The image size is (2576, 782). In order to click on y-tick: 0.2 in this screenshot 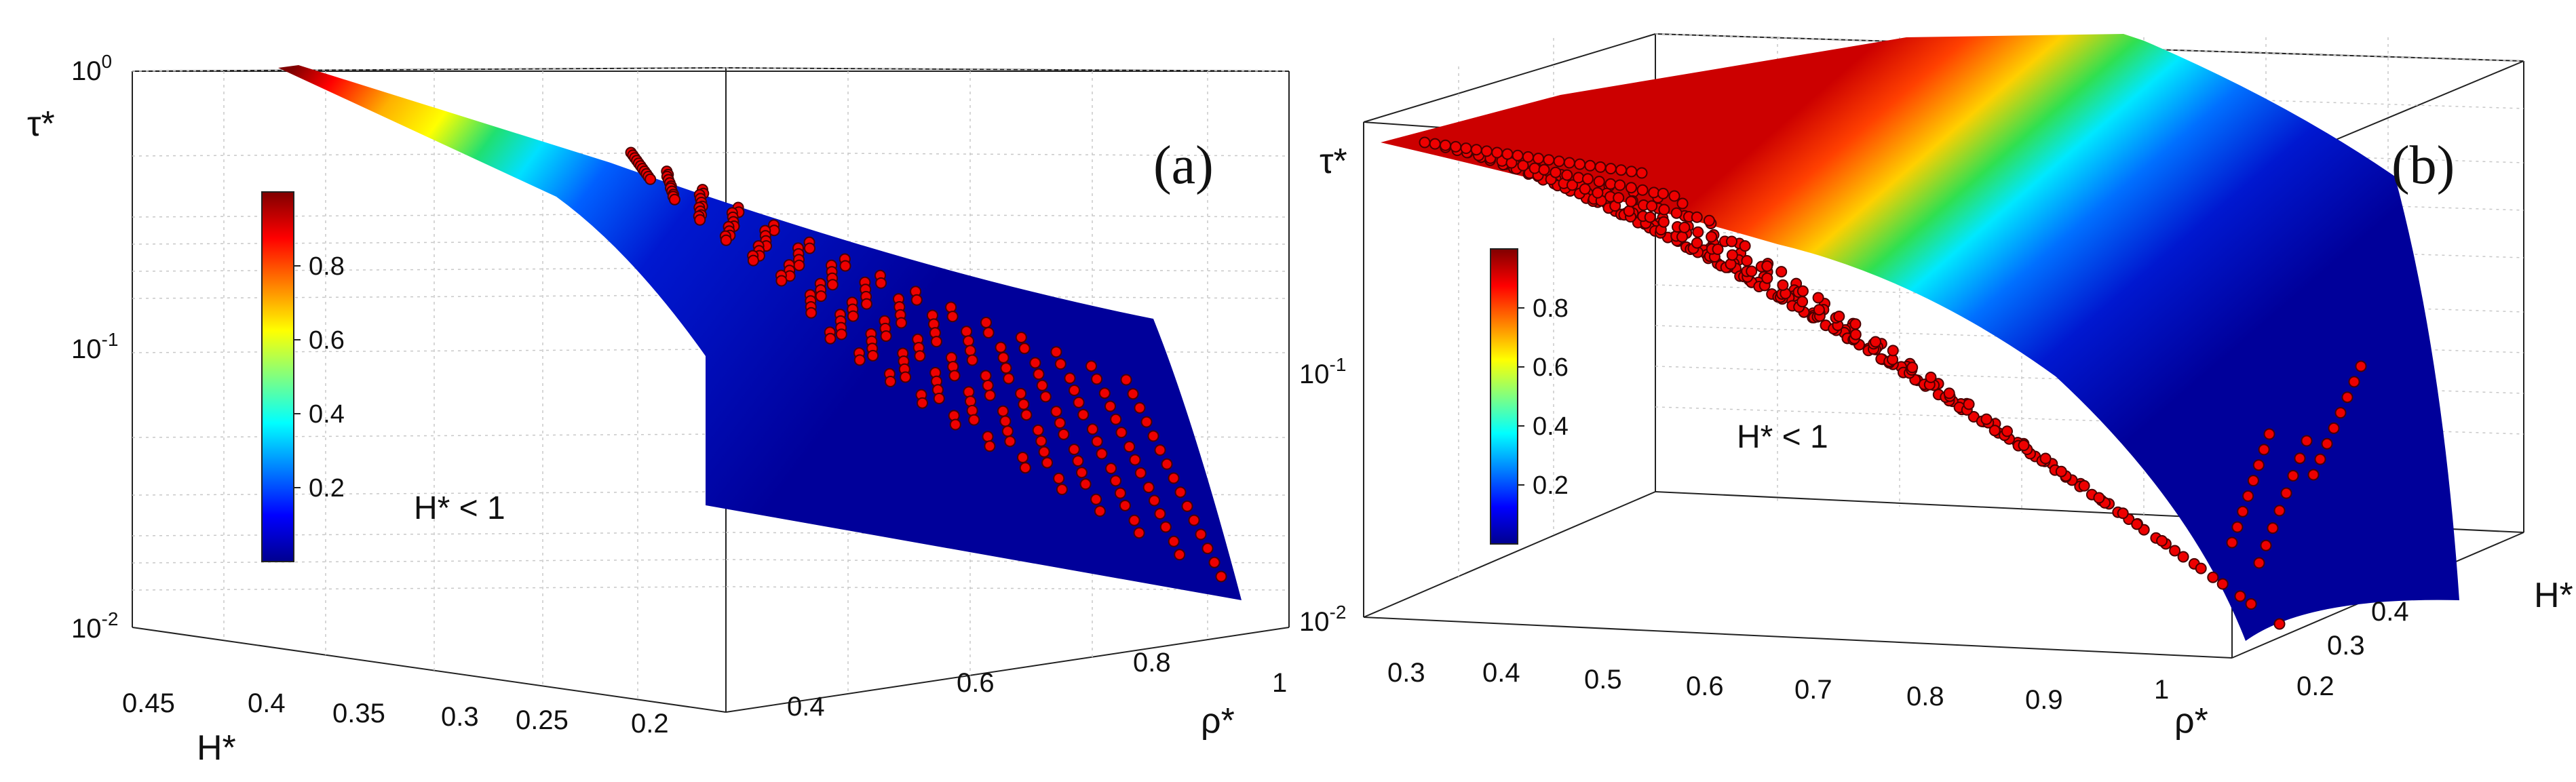, I will do `click(2315, 686)`.